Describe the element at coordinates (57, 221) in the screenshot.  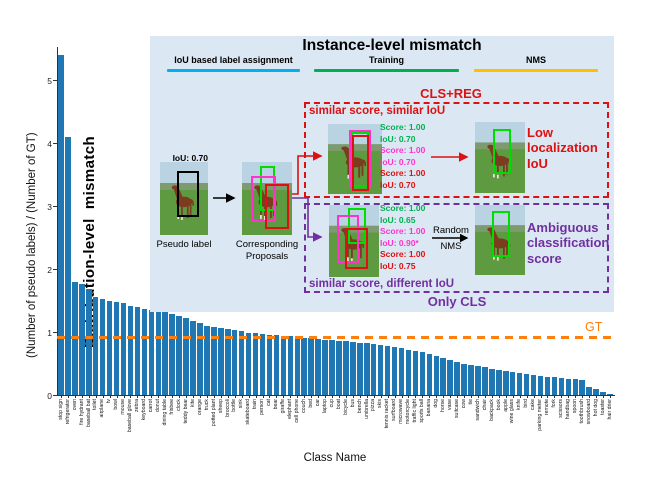
I see `y-axis-line` at that location.